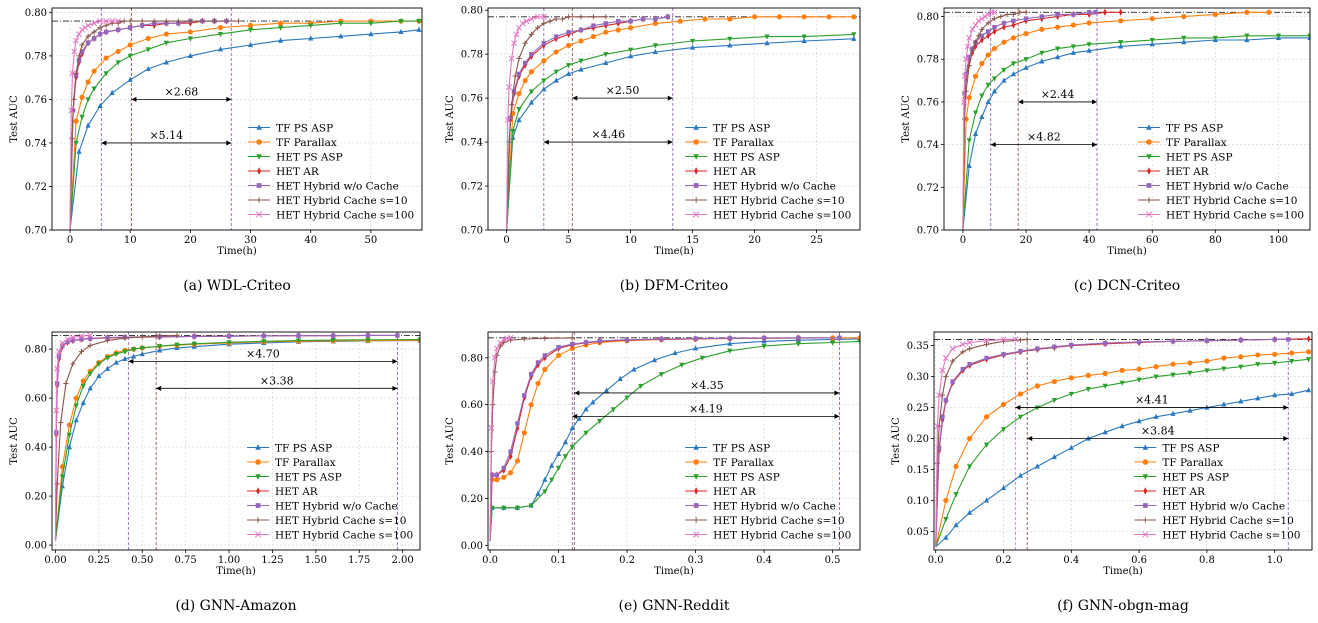 The image size is (1318, 623). Describe the element at coordinates (236, 571) in the screenshot. I see `x-axis-label: Time(h)` at that location.